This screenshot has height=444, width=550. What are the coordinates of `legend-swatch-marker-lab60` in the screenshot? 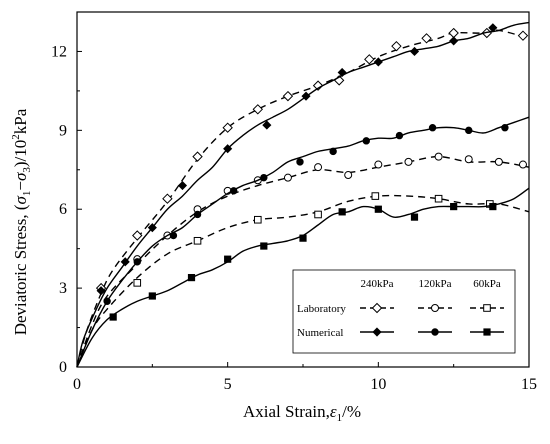 It's located at (487, 308).